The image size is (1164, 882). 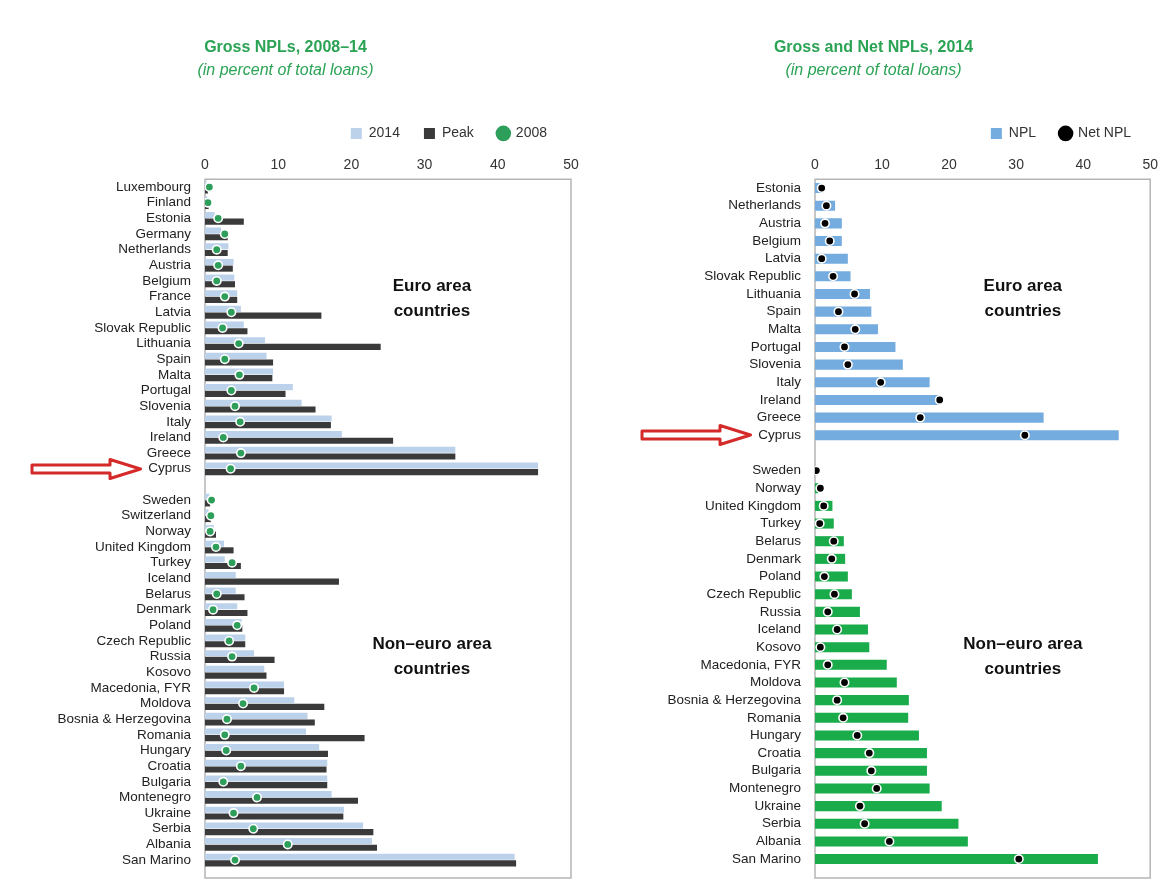 I want to click on legend-label: 2014, so click(x=384, y=132).